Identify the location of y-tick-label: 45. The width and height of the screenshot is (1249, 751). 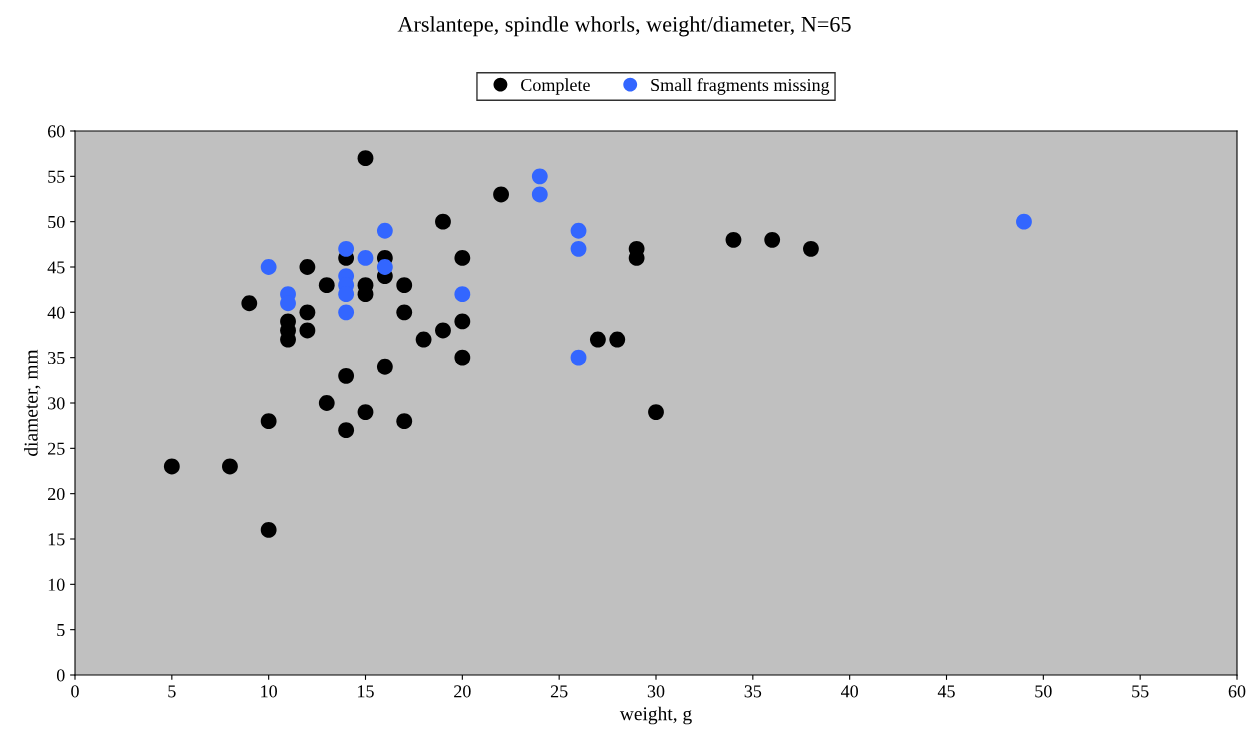
(56, 267).